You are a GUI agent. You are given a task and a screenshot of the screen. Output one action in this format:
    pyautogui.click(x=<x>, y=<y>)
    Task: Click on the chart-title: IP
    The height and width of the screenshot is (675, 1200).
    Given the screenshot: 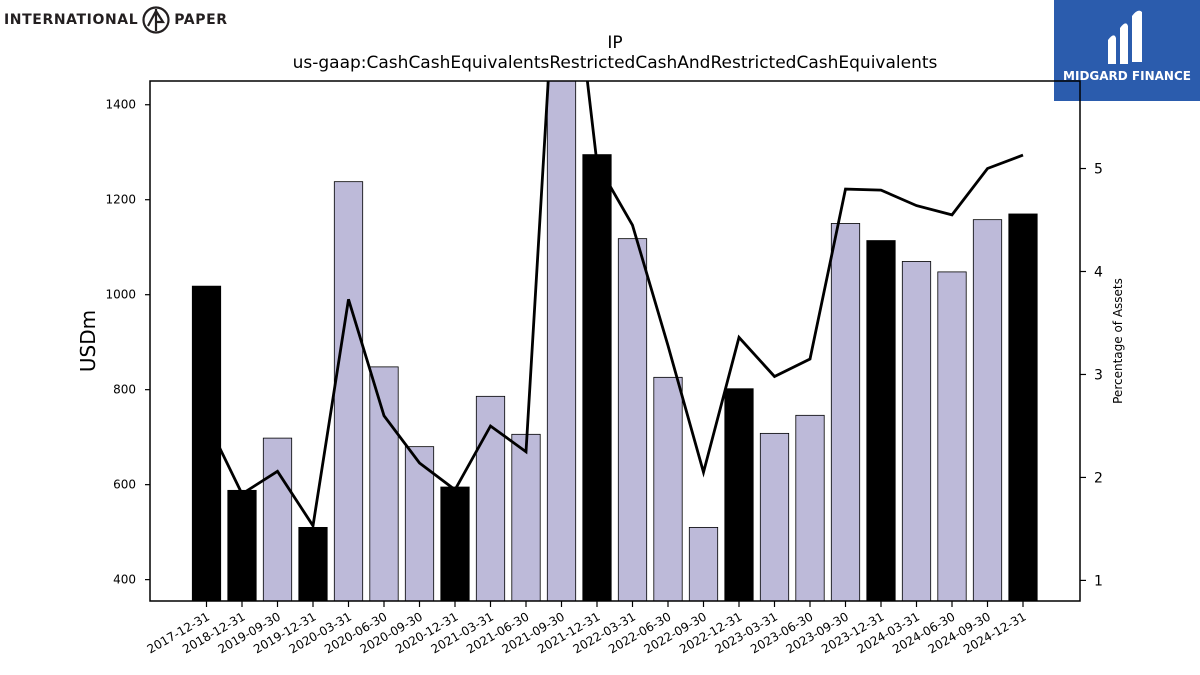 What is the action you would take?
    pyautogui.click(x=614, y=43)
    